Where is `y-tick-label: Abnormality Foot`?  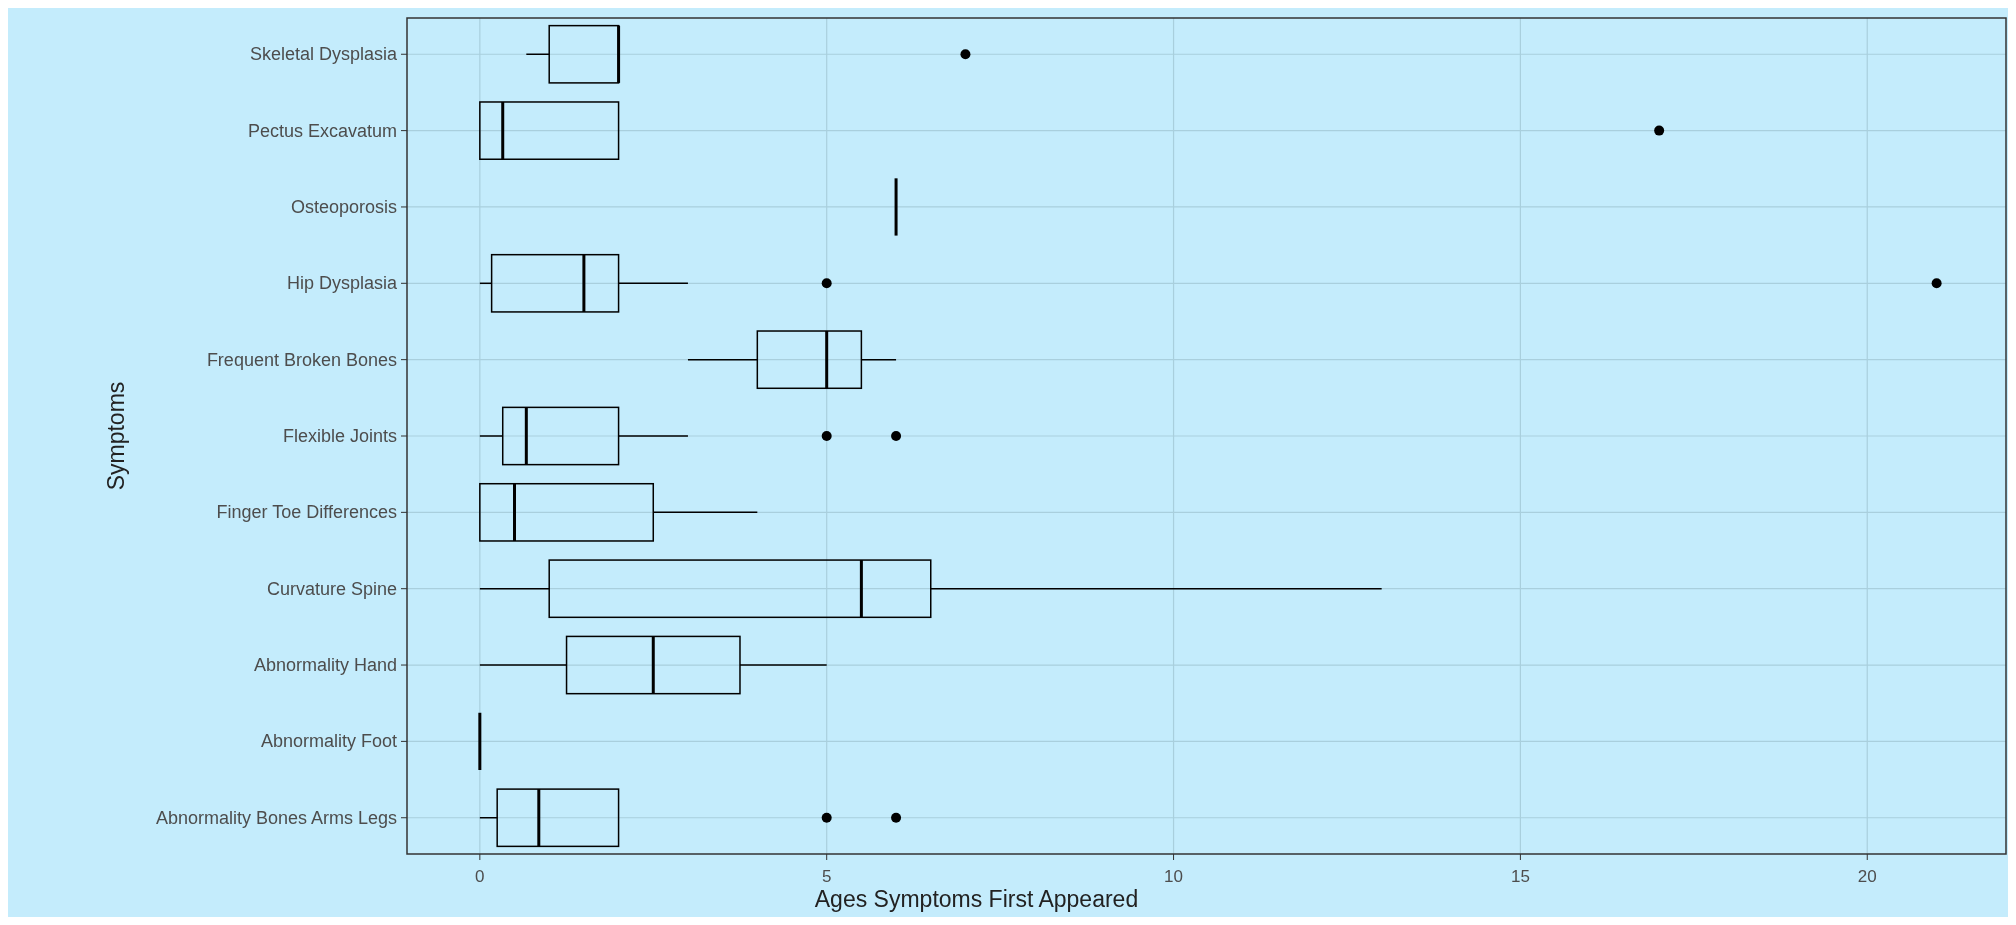
y-tick-label: Abnormality Foot is located at coordinates (328, 741).